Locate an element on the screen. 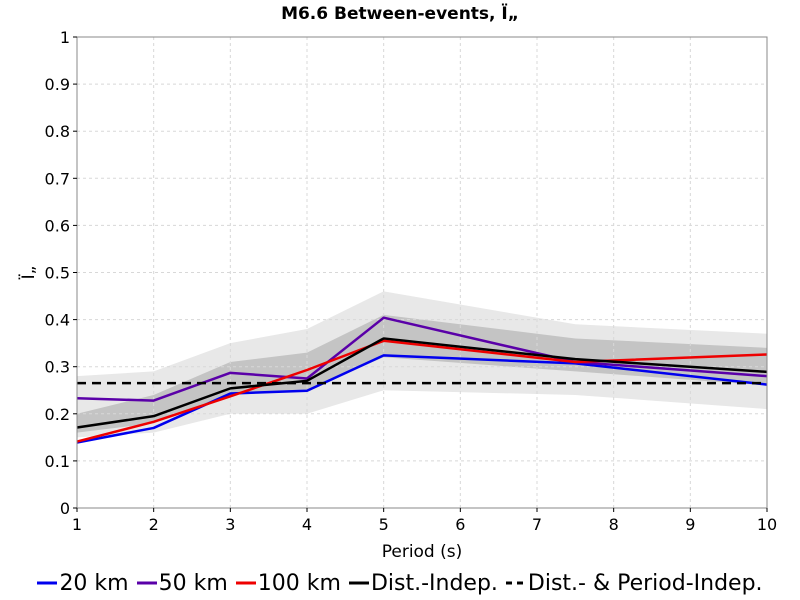 This screenshot has width=800, height=600. legend-item: Dist.-Indep. is located at coordinates (423, 583).